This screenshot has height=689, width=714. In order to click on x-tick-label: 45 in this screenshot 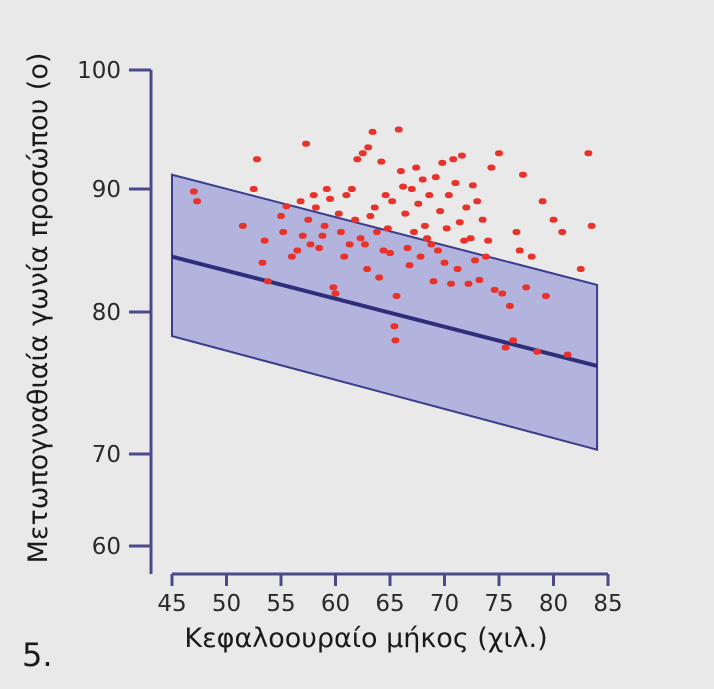, I will do `click(171, 604)`.